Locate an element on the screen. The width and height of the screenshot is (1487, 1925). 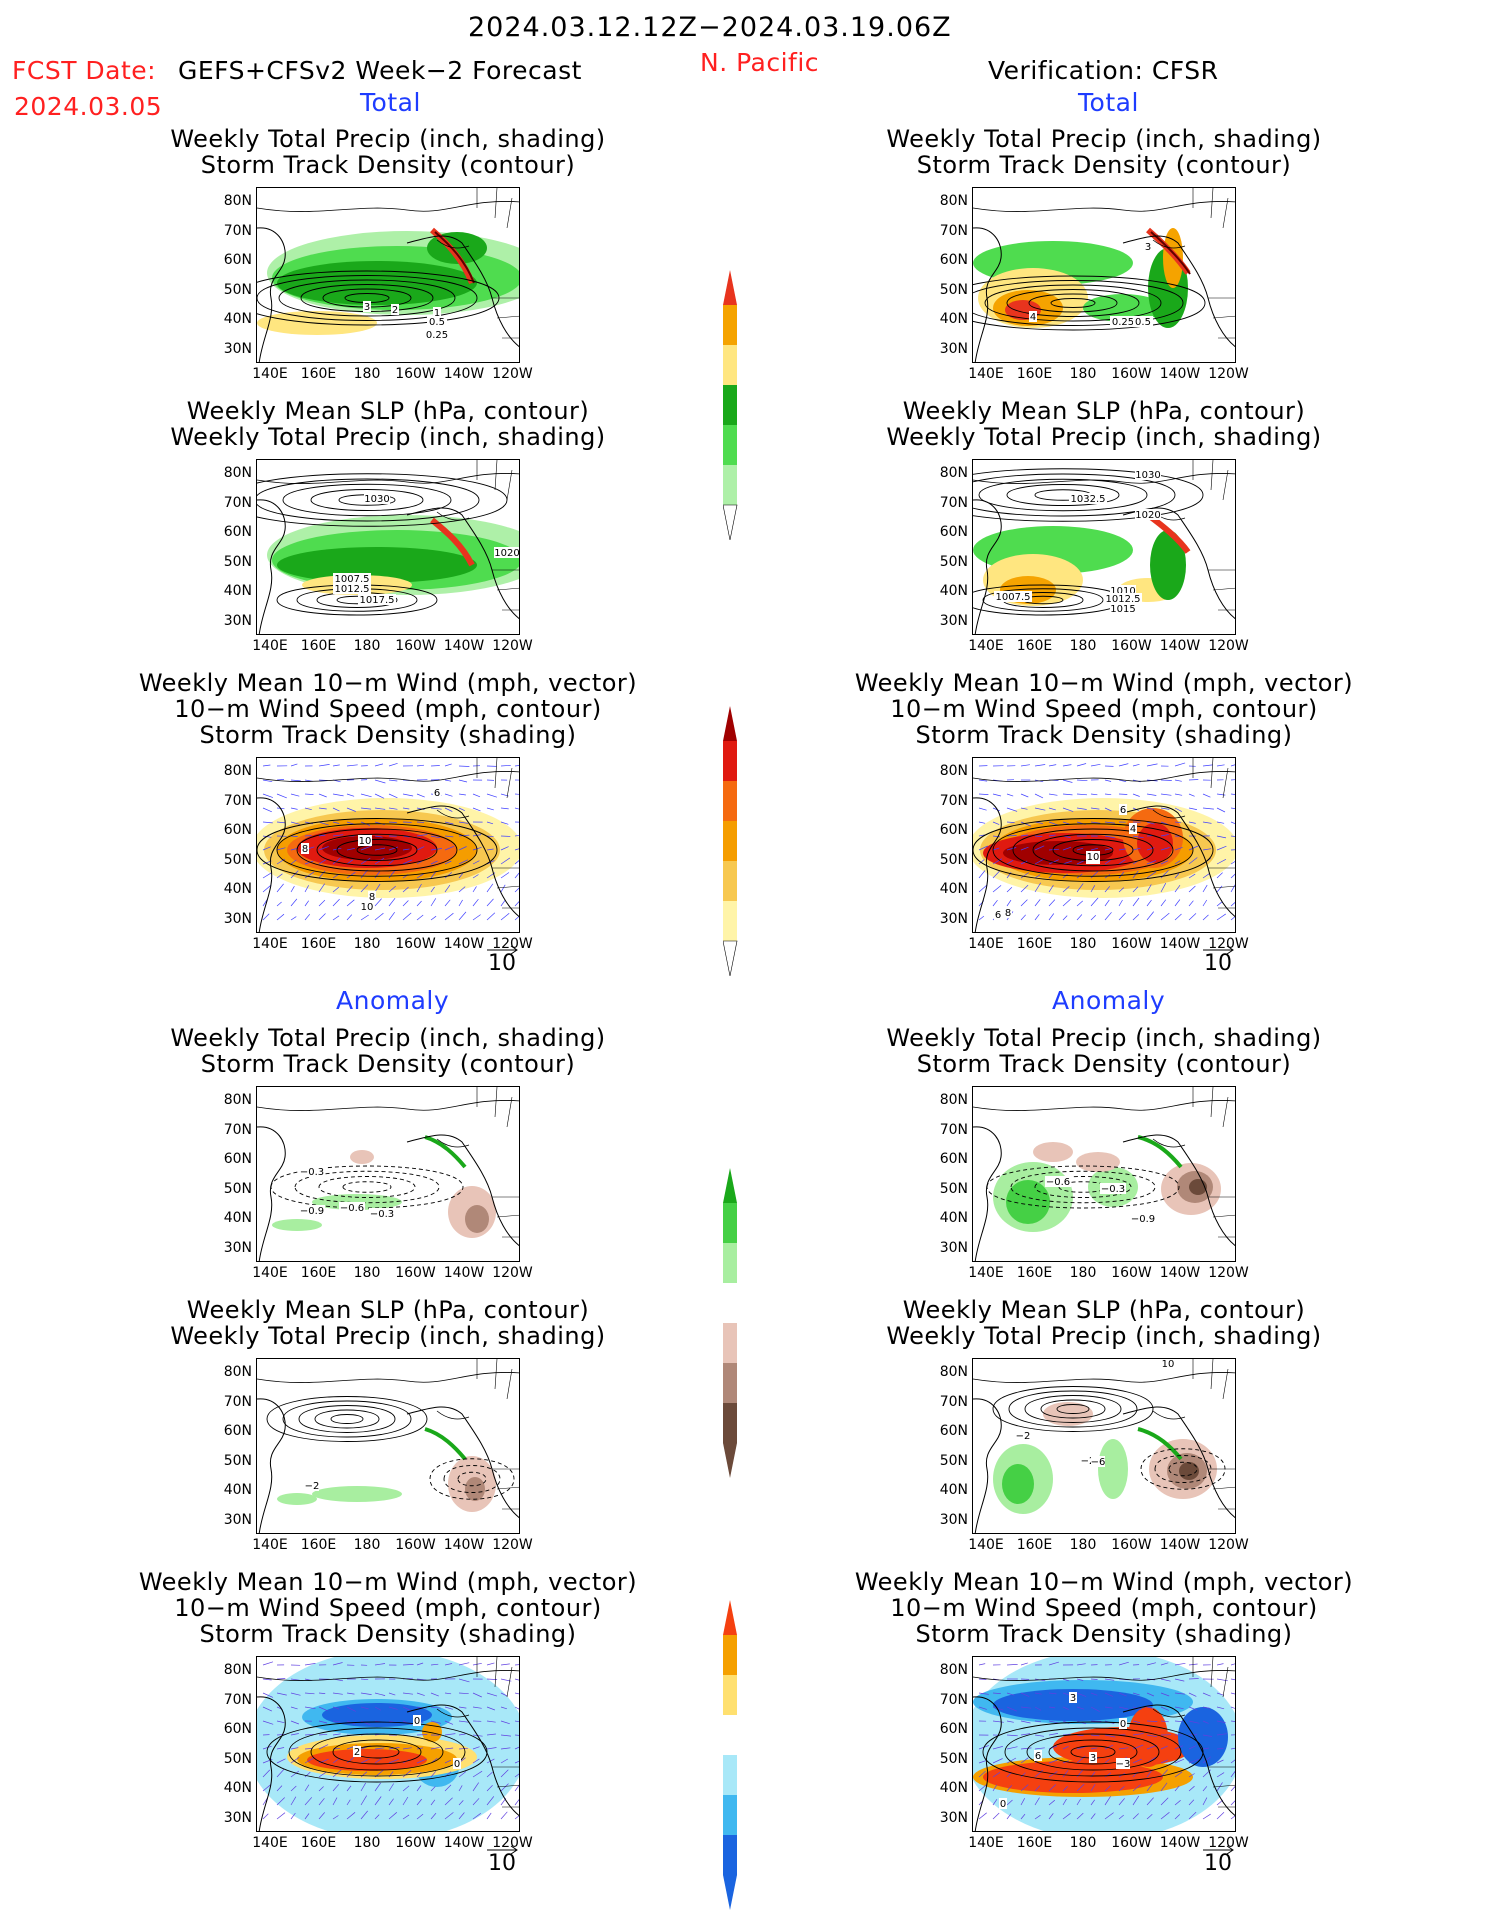
contour-label: −6 is located at coordinates (1098, 1462).